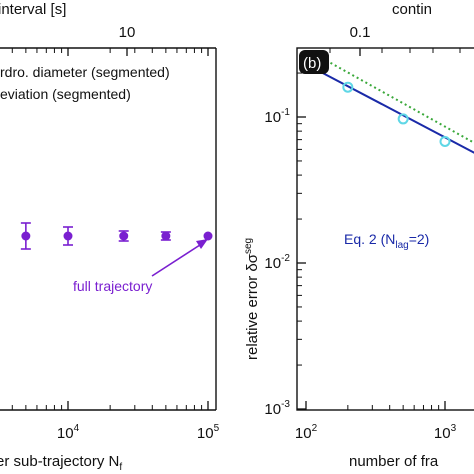 The image size is (474, 474). I want to click on top-tick-label: 0.1, so click(360, 32).